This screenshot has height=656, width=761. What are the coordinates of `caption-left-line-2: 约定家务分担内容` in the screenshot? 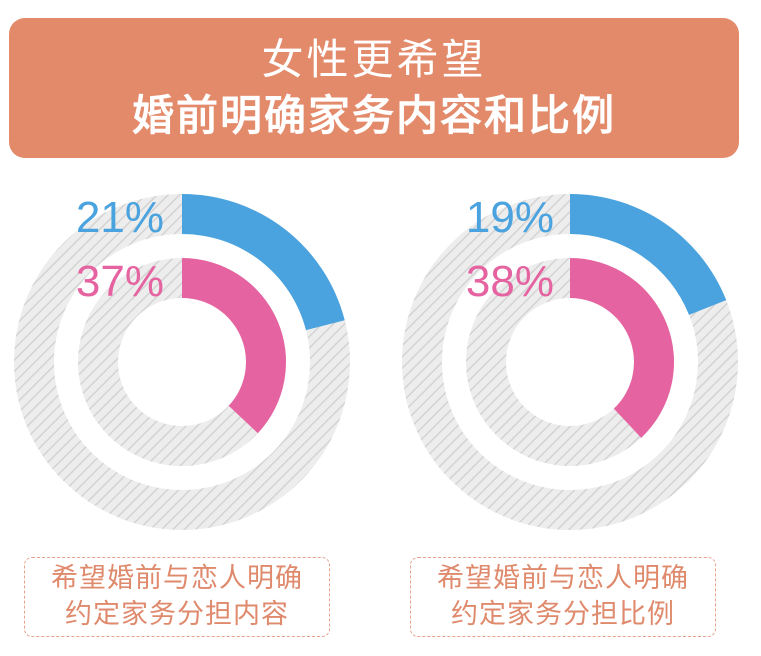 It's located at (177, 614).